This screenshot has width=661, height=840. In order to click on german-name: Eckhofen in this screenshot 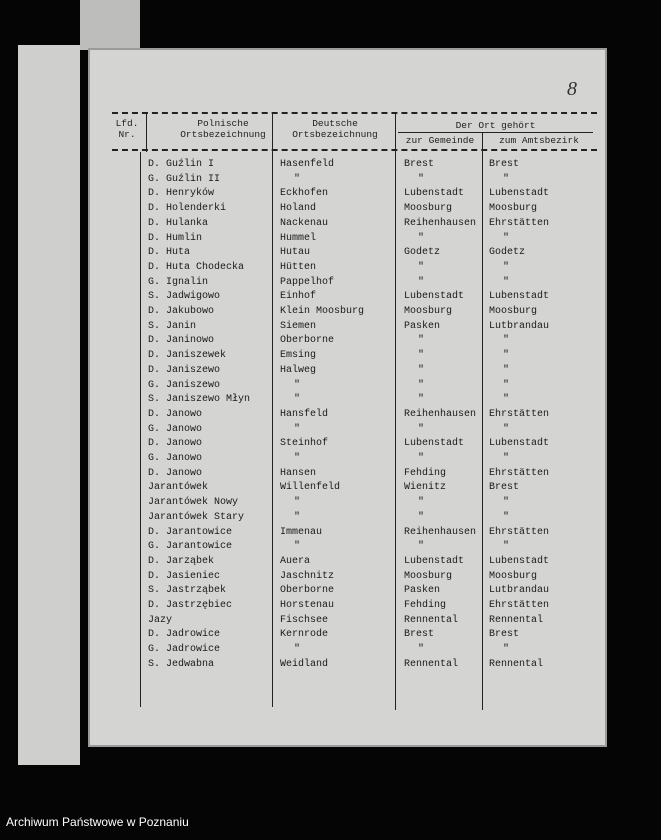, I will do `click(304, 194)`.